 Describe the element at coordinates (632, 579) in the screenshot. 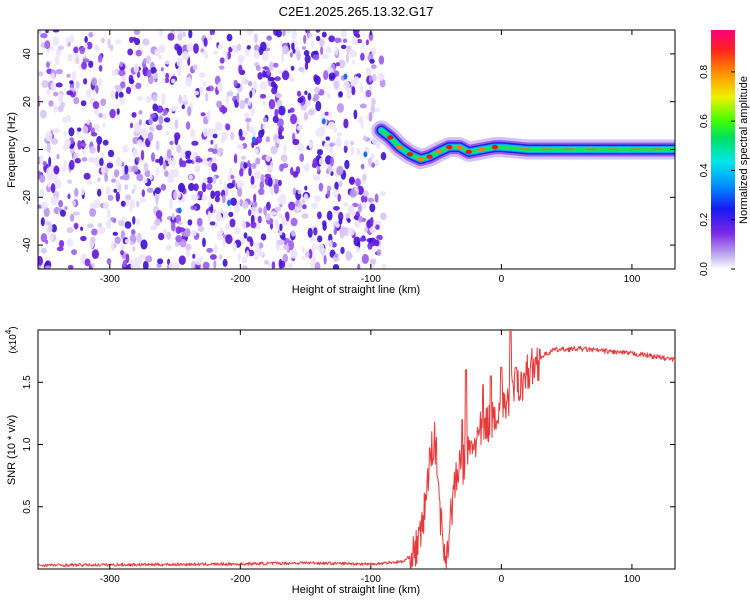

I see `snr-x-tick-label: 100` at that location.